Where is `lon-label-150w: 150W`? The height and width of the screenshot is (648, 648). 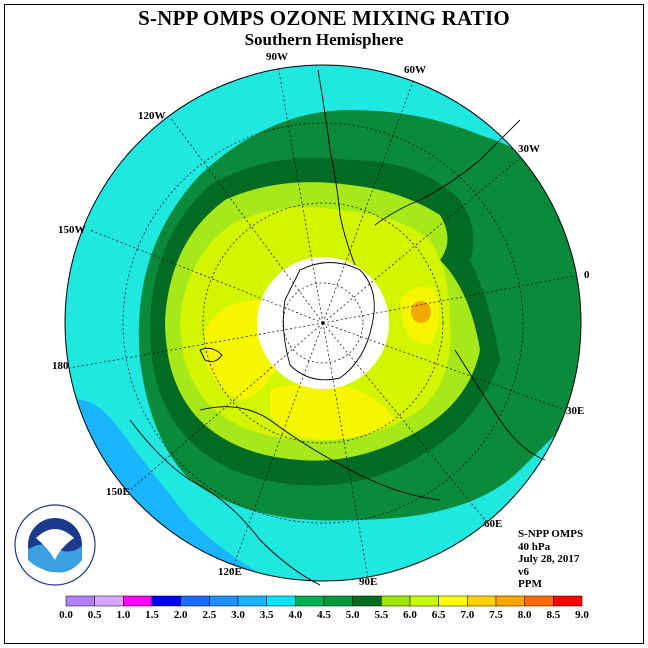
lon-label-150w: 150W is located at coordinates (72, 230).